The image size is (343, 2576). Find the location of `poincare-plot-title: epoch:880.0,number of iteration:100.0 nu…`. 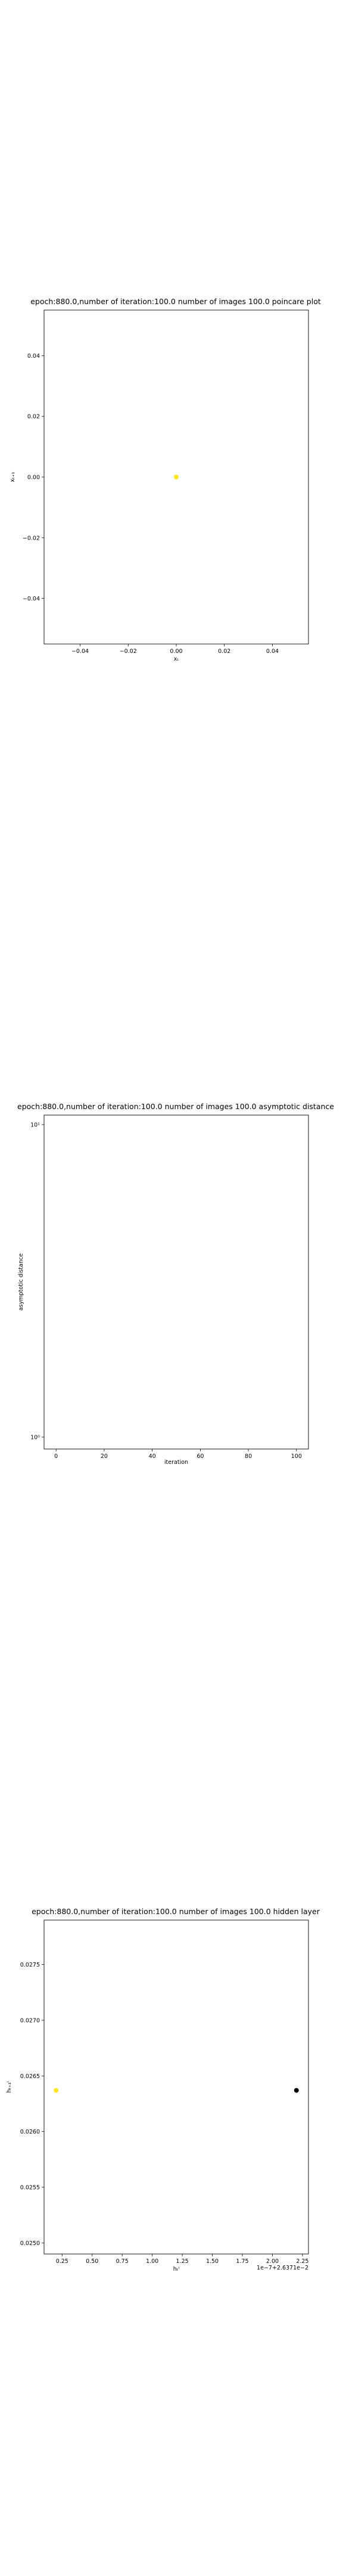

poincare-plot-title: epoch:880.0,number of iteration:100.0 nu… is located at coordinates (175, 301).